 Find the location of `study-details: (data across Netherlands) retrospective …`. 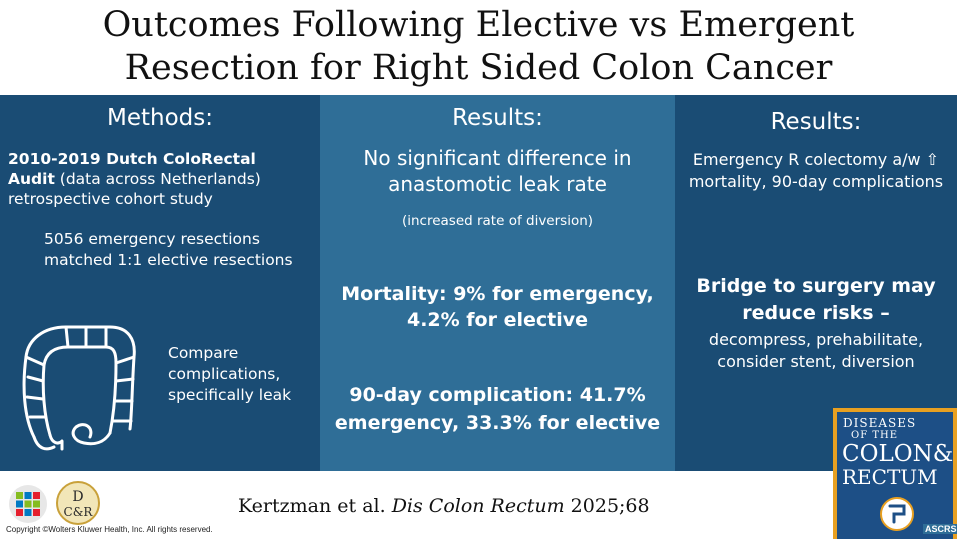

study-details: (data across Netherlands) retrospective … is located at coordinates (134, 189).